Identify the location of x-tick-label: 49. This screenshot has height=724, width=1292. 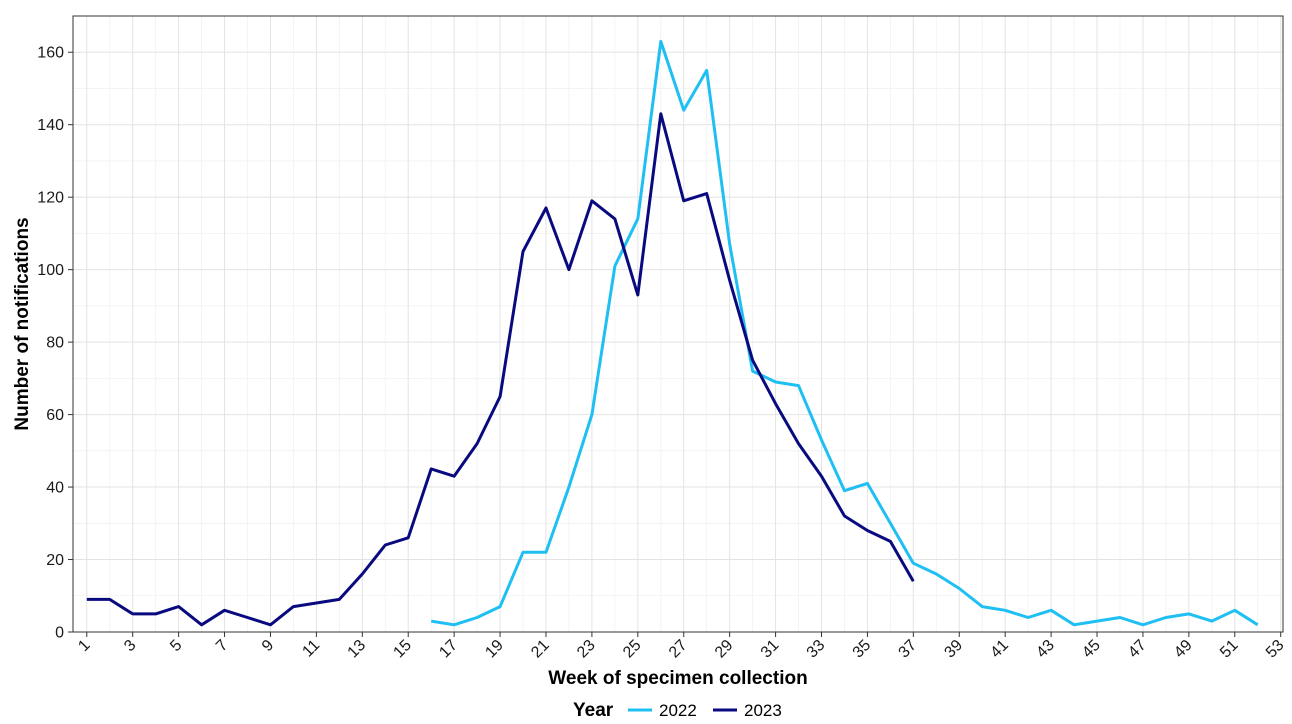
(1183, 649).